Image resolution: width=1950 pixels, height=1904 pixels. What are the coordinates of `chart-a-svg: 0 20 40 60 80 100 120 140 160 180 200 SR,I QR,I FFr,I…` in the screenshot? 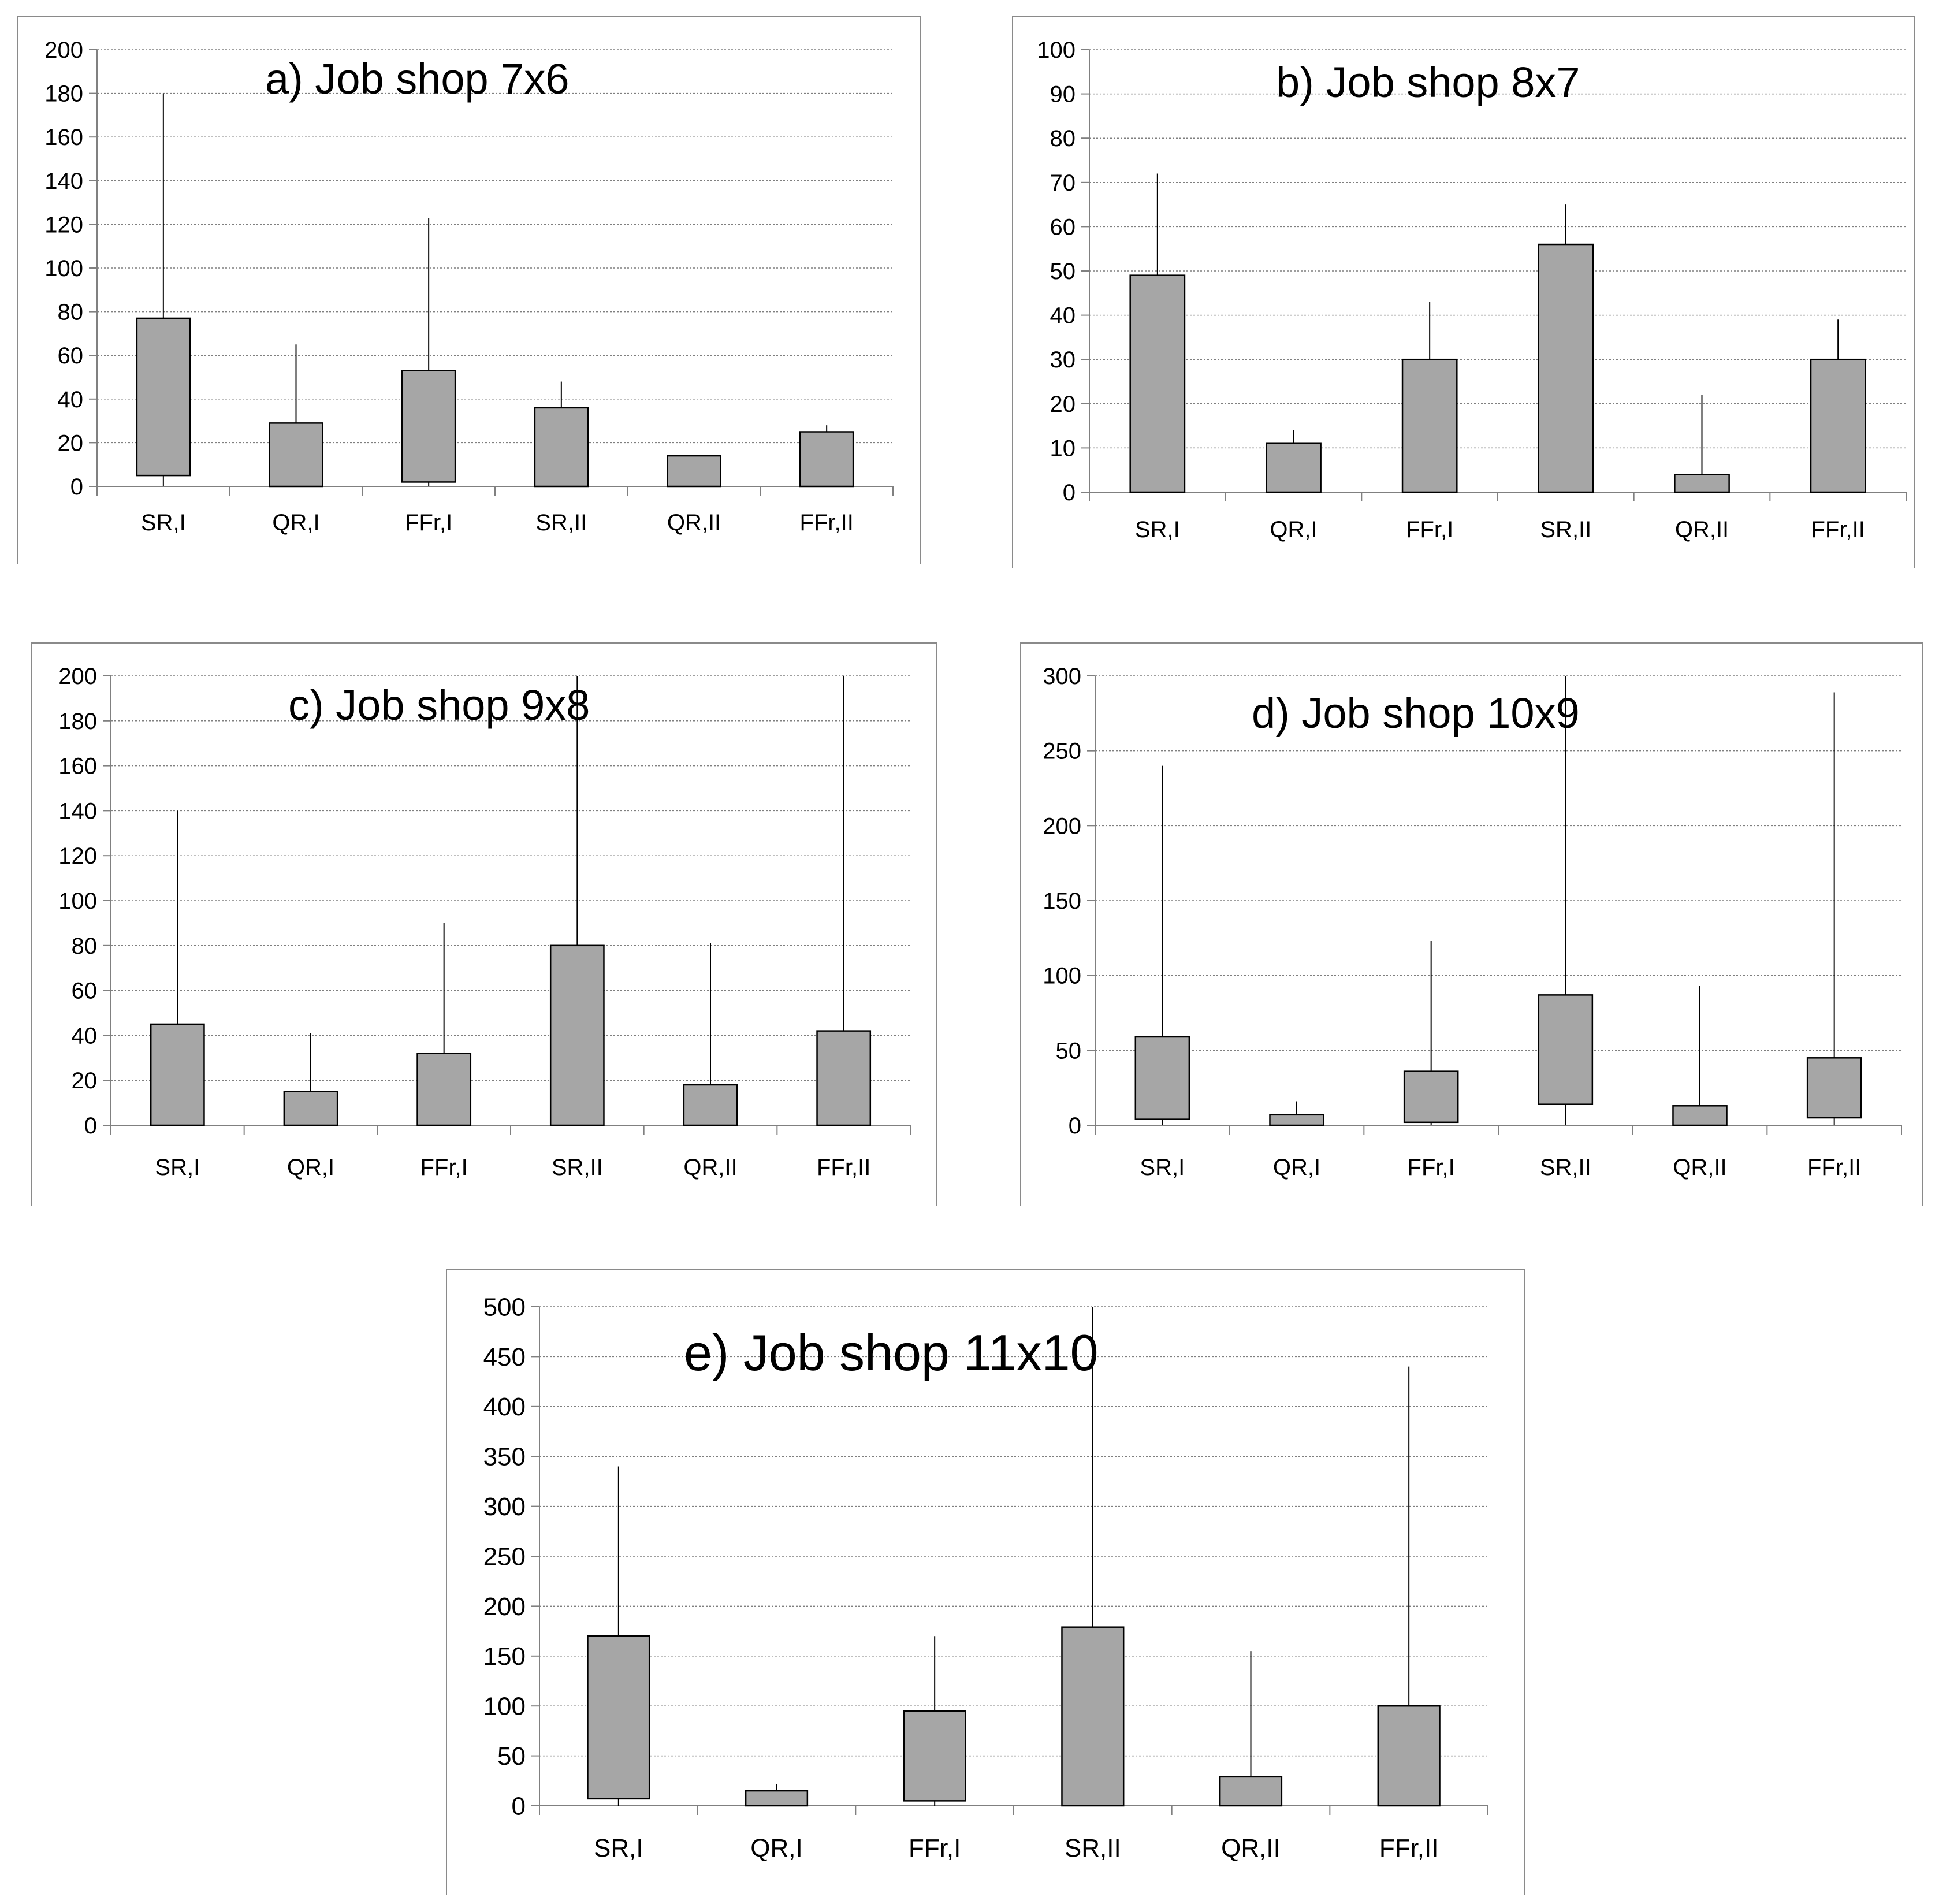 It's located at (469, 287).